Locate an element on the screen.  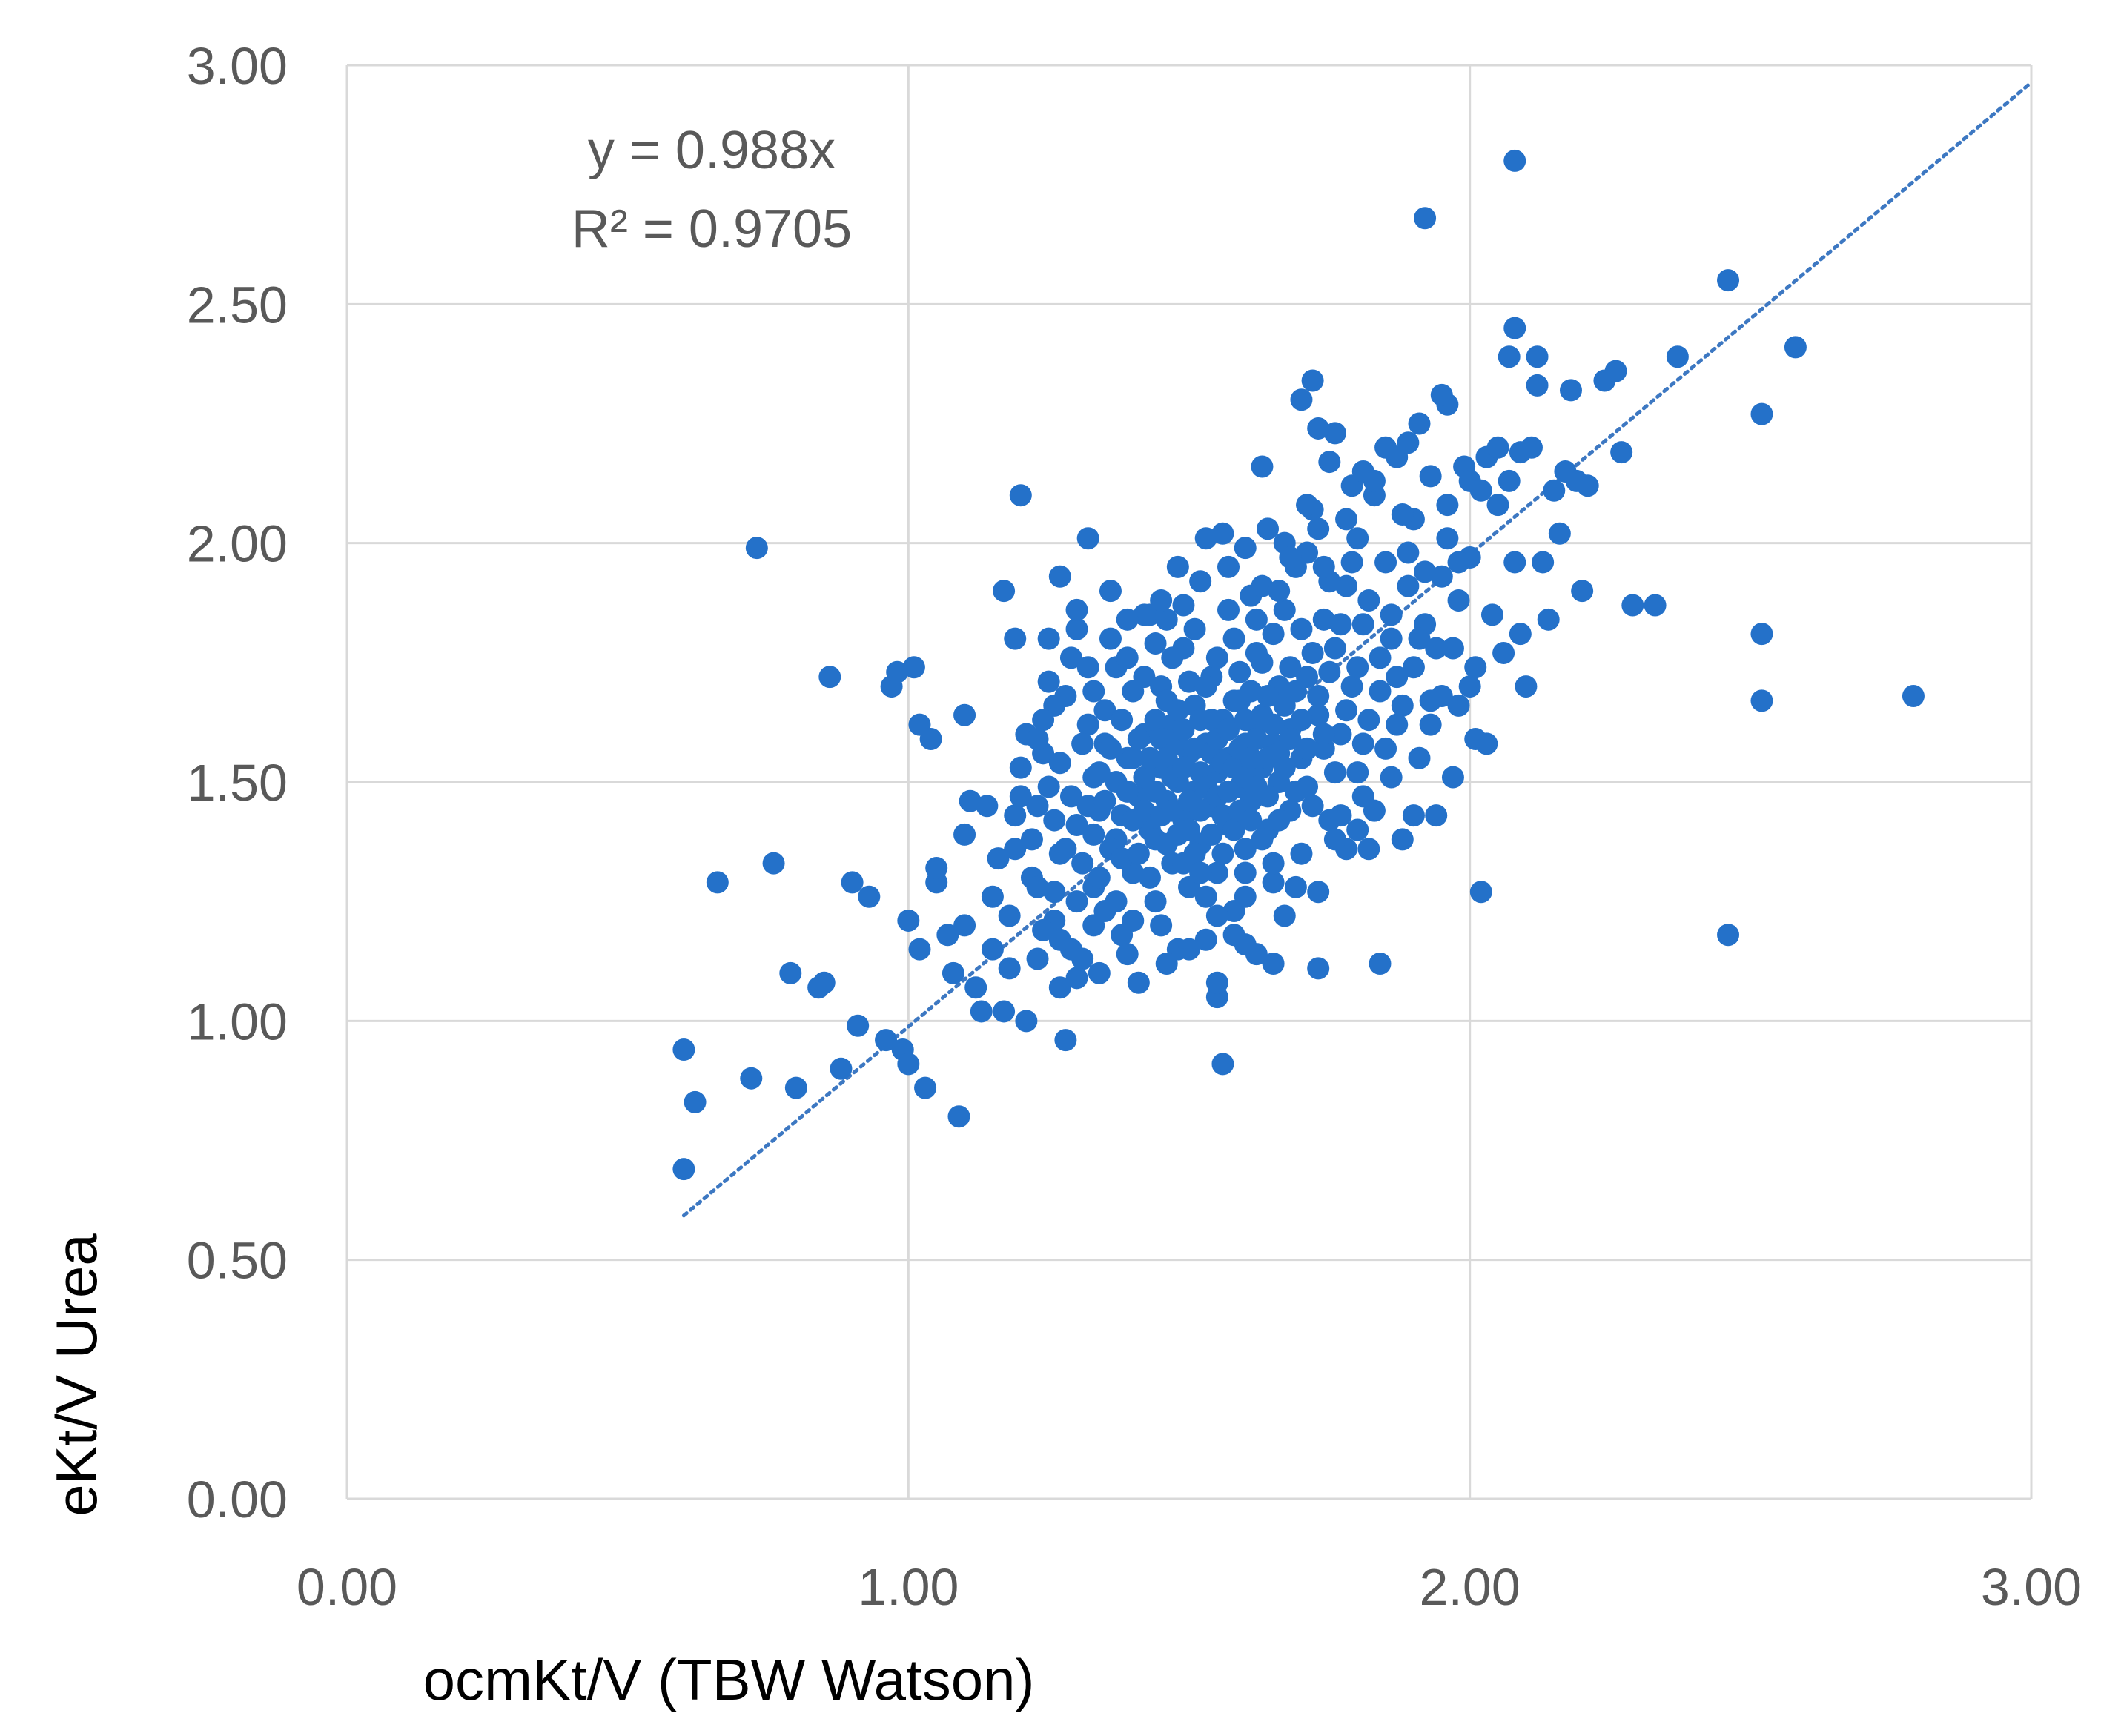
y-tick-label-6: 3.00 is located at coordinates (237, 66).